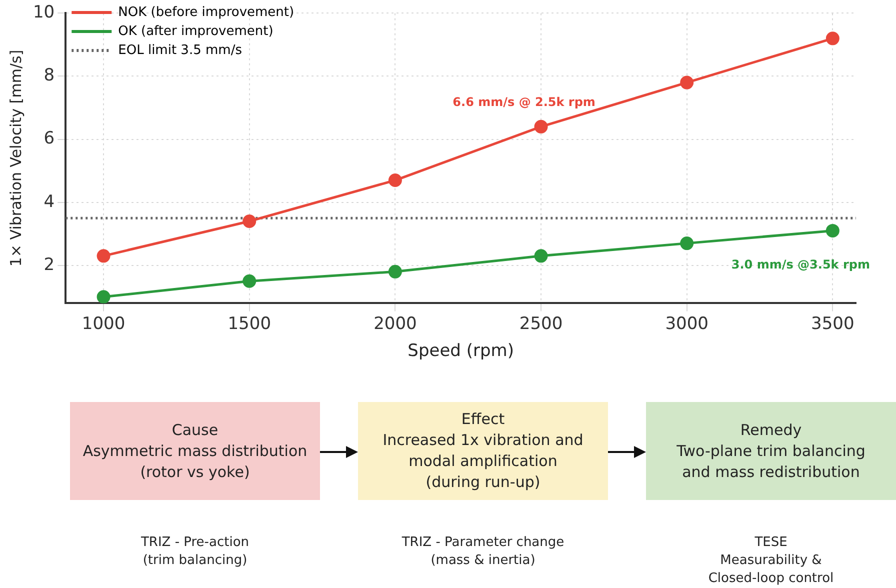 The width and height of the screenshot is (896, 588). What do you see at coordinates (800, 265) in the screenshot?
I see `annotation: 3.0 mm/s @3.5k rpm` at bounding box center [800, 265].